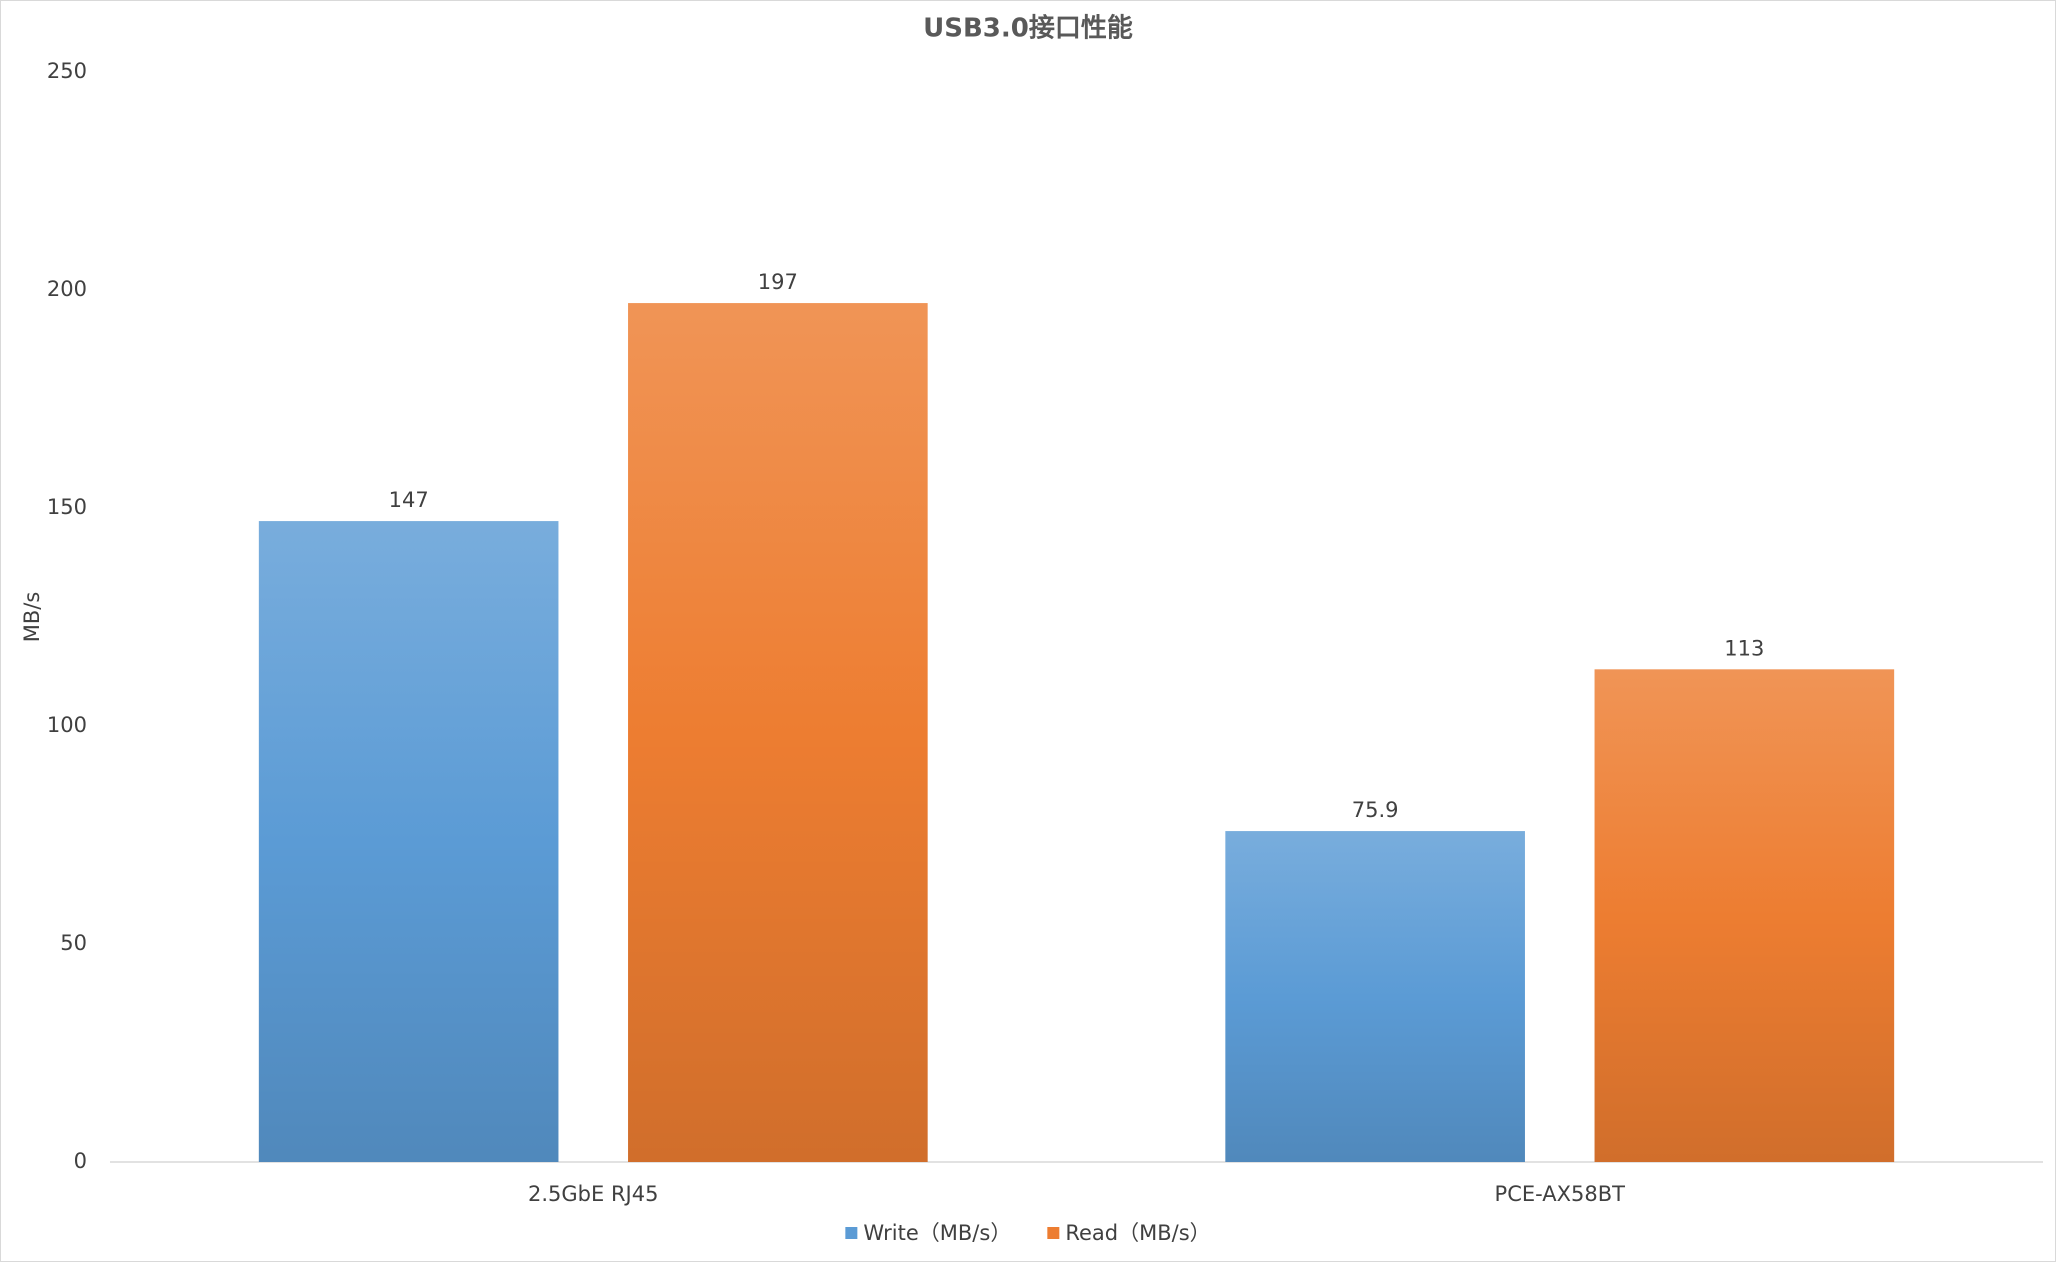 The image size is (2056, 1262). Describe the element at coordinates (67, 71) in the screenshot. I see `y-tick-label: 250` at that location.